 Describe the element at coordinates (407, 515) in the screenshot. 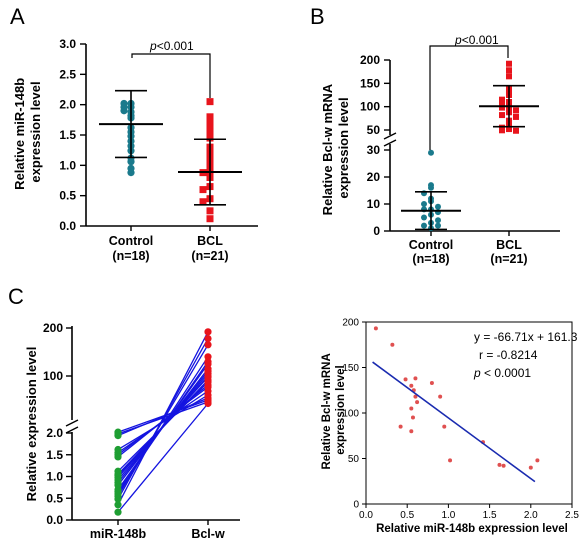

I see `panel-c-right-xtick-label: 0.5` at that location.